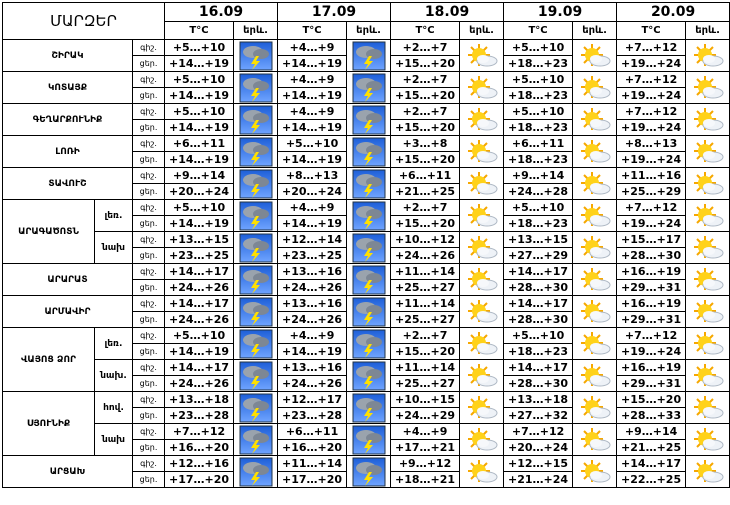 Image resolution: width=730 pixels, height=505 pixels. What do you see at coordinates (312, 191) in the screenshot?
I see `temperature: +20…+24` at bounding box center [312, 191].